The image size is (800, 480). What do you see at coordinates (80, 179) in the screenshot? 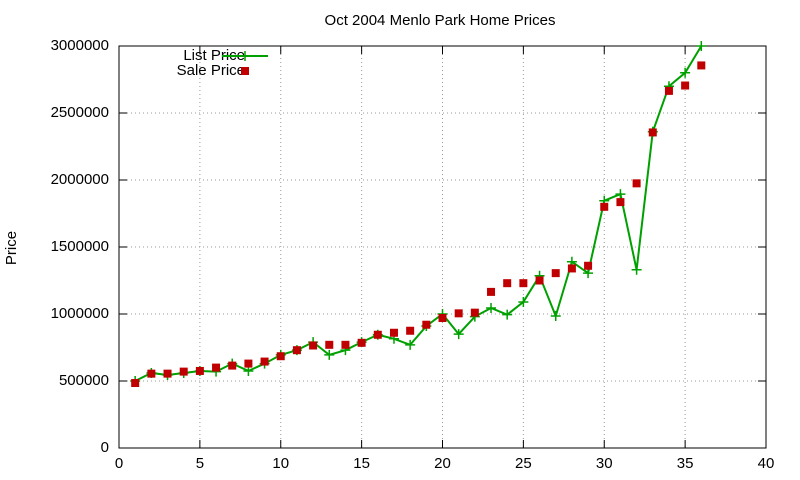
I see `y-tick-label: 2000000` at bounding box center [80, 179].